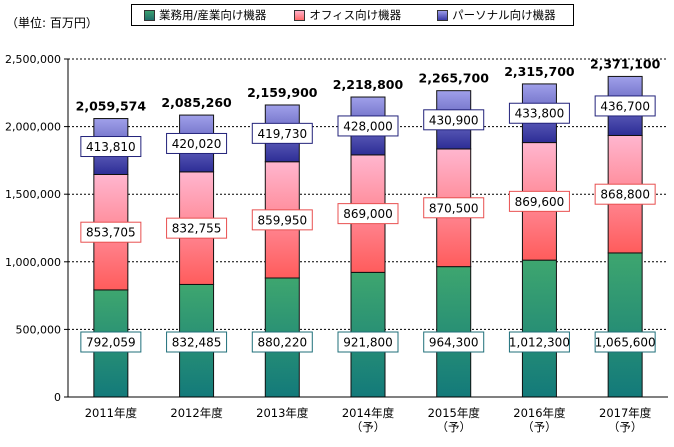 The image size is (674, 447). I want to click on data-label: 420,020, so click(197, 144).